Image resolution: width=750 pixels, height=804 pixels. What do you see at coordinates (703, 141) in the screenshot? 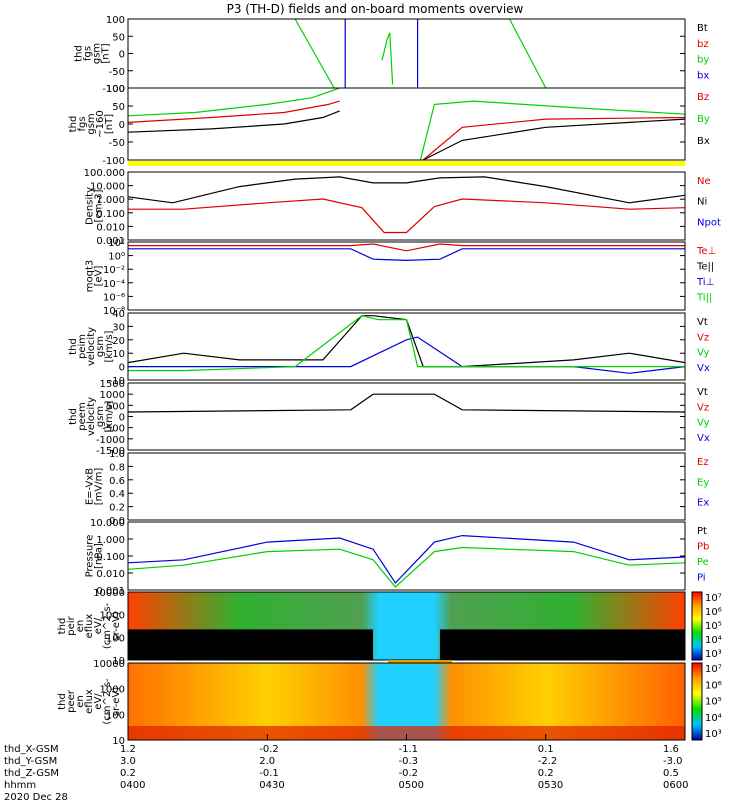
I see `legend-entry: Bx` at bounding box center [703, 141].